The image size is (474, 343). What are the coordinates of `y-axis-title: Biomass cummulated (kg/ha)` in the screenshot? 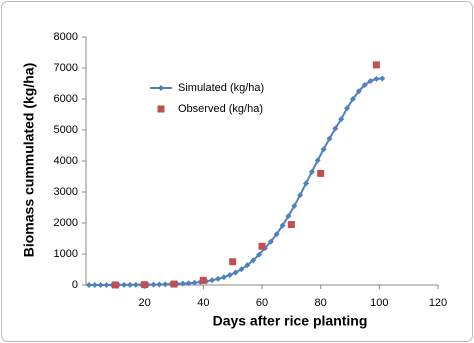 It's located at (29, 160).